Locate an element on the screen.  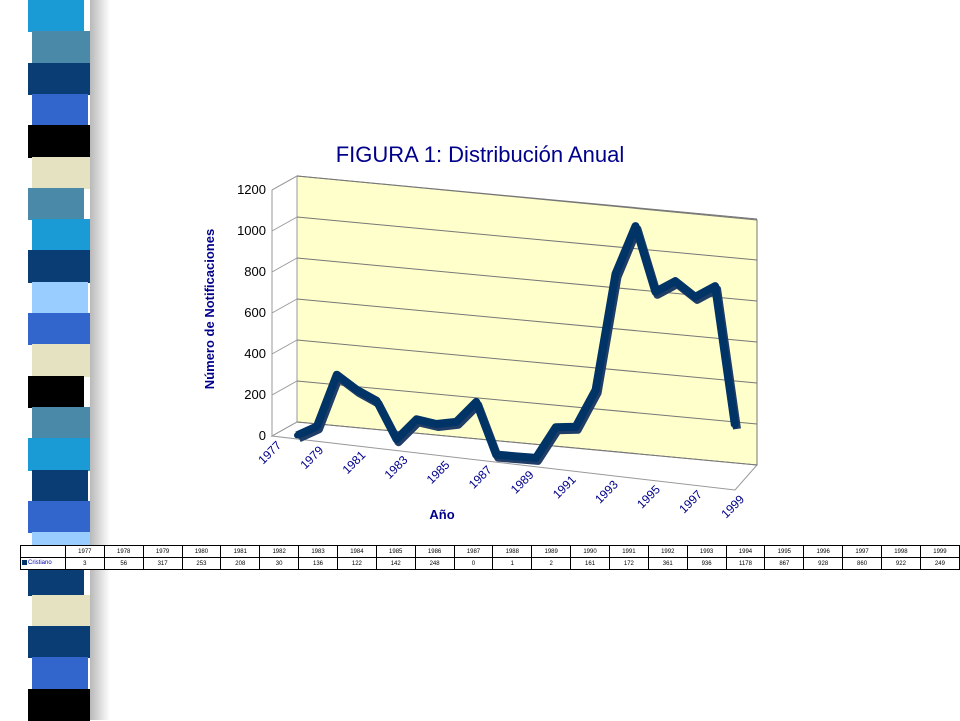
x-tick-label: 1983 is located at coordinates (396, 467).